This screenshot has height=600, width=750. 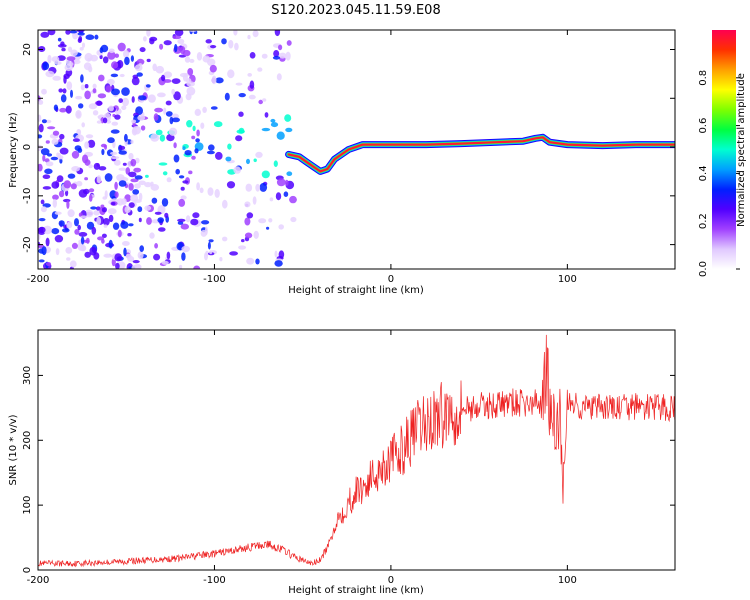 I want to click on colorbar-label: Normalized spectral amplitude, so click(x=741, y=150).